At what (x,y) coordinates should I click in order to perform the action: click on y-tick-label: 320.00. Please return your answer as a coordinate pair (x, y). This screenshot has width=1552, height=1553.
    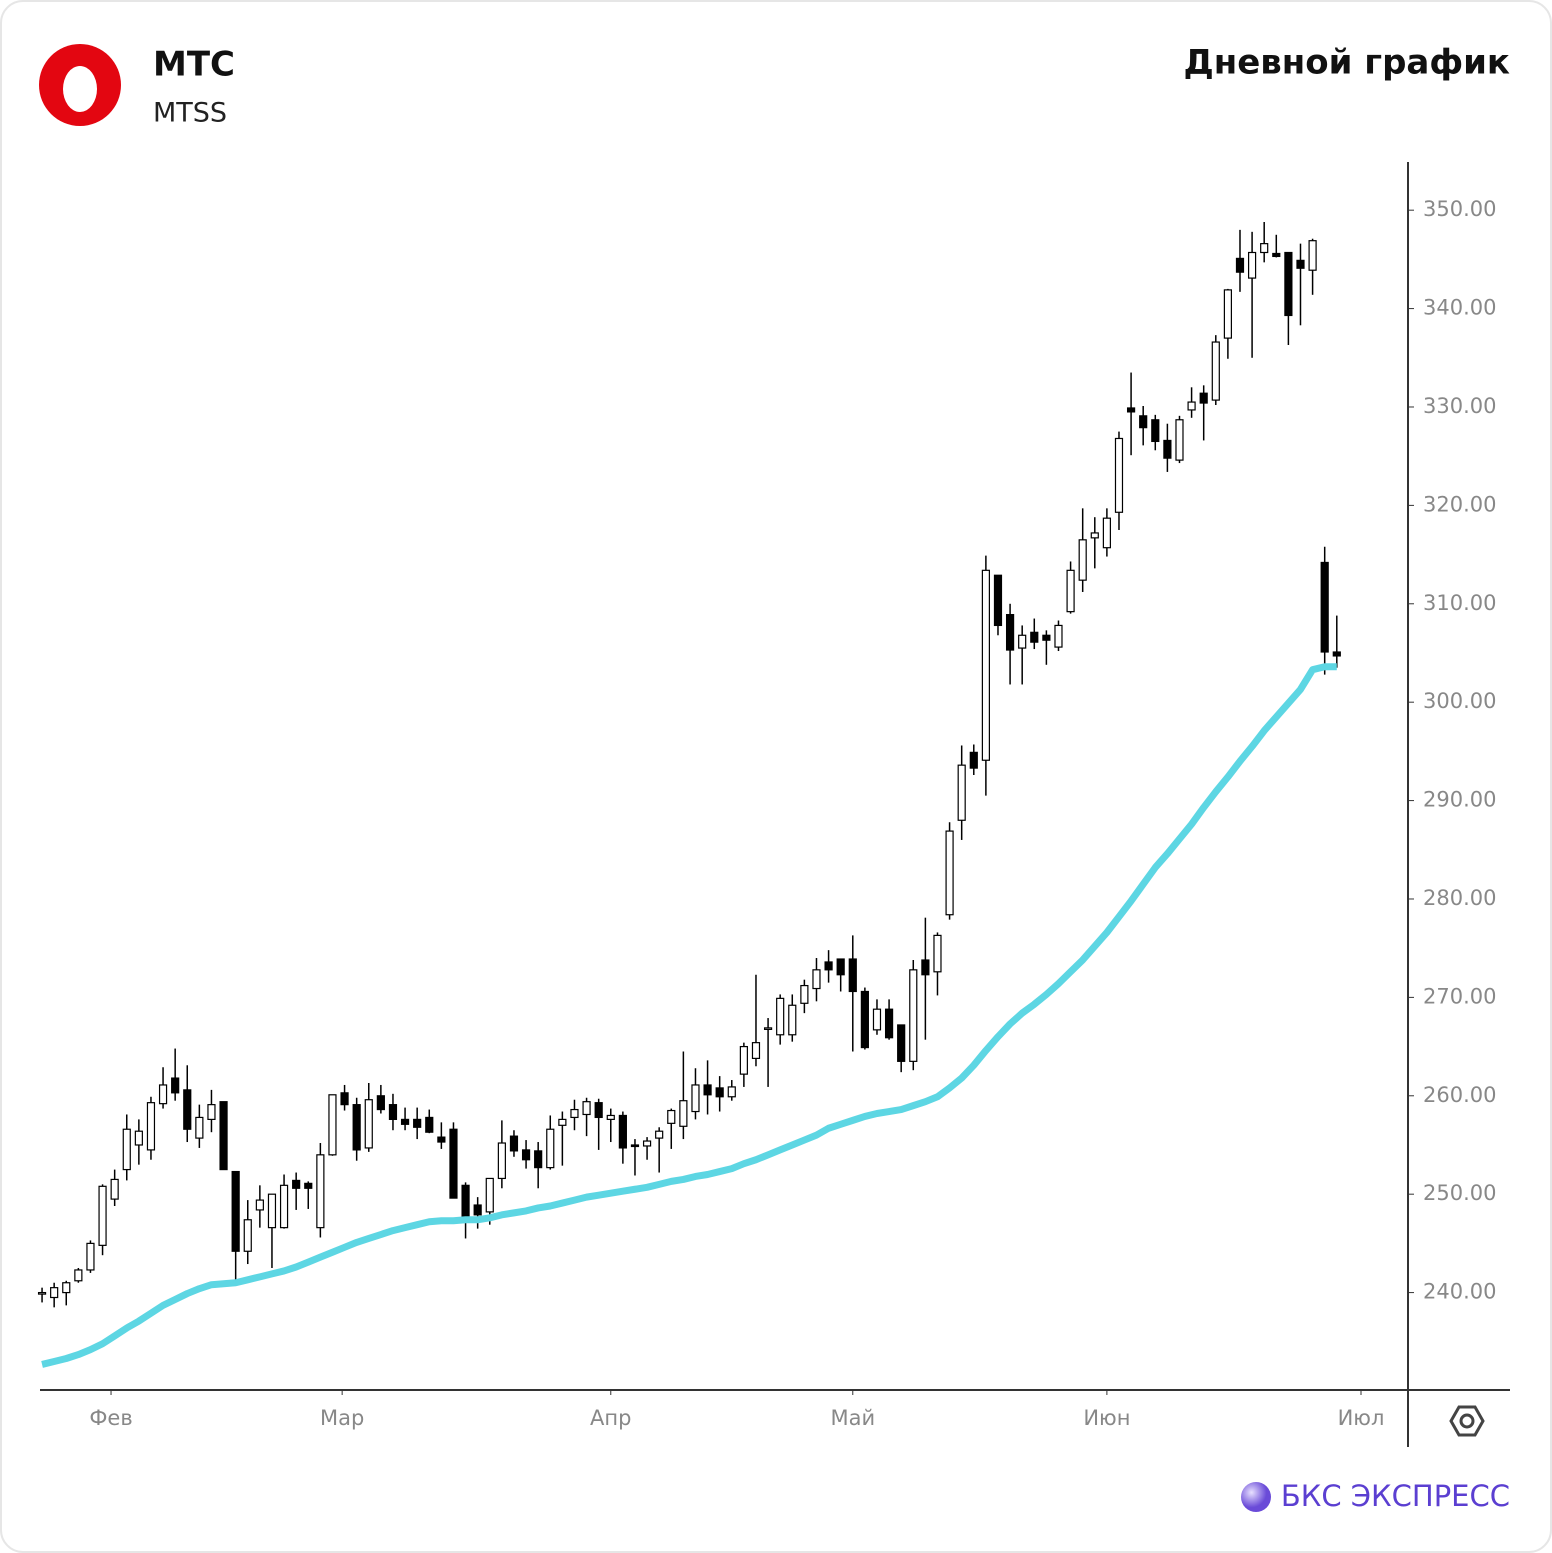
    Looking at the image, I should click on (1459, 504).